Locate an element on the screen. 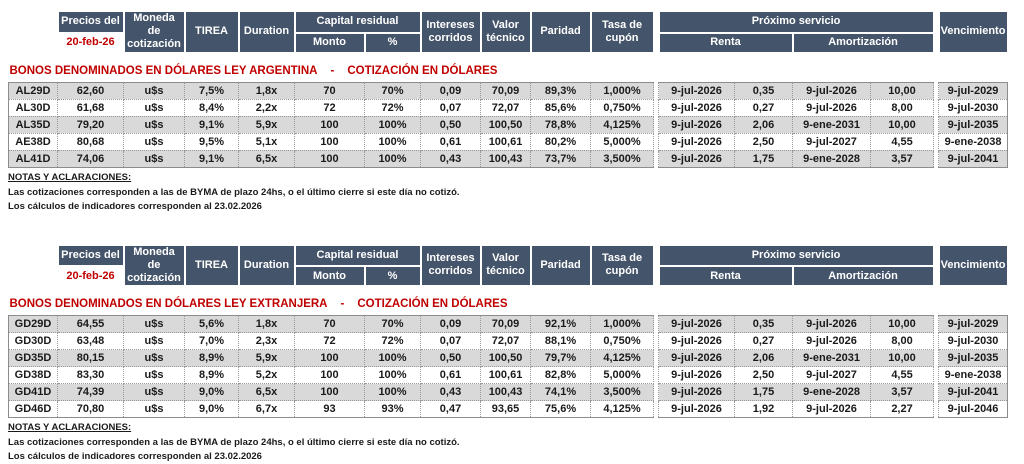  cell-tirea: 8,9% is located at coordinates (211, 358).